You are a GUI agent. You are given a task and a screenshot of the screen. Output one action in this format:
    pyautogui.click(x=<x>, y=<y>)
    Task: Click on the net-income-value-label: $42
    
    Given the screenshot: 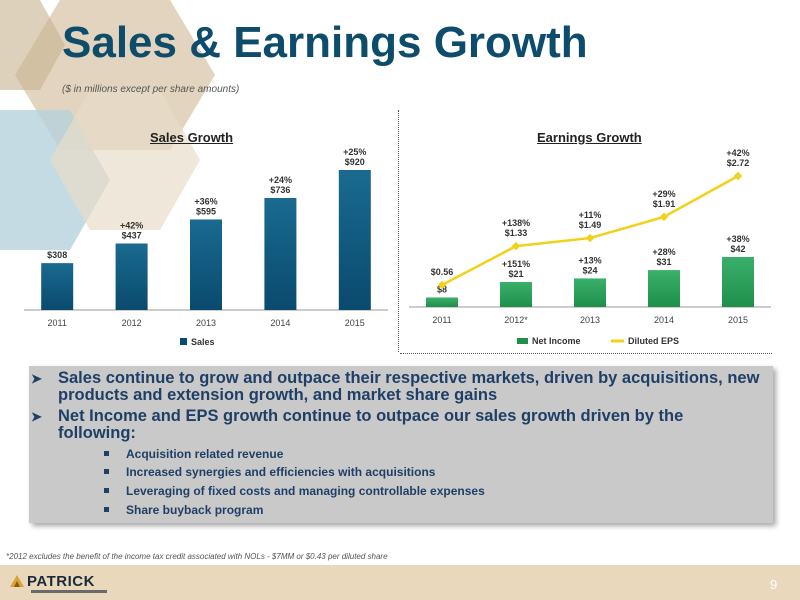 What is the action you would take?
    pyautogui.click(x=737, y=249)
    